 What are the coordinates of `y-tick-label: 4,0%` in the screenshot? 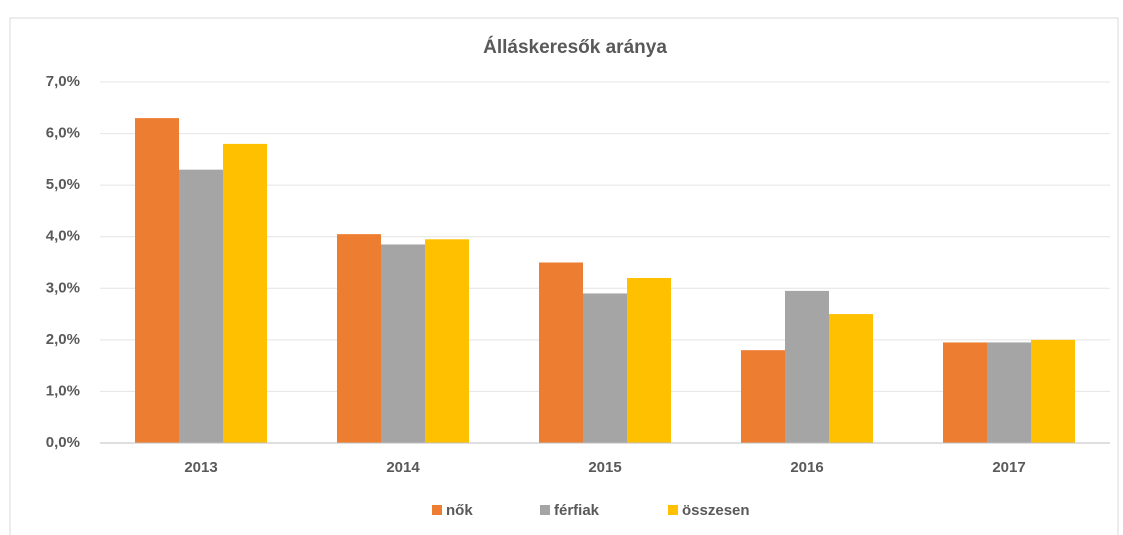 It's located at (63, 236).